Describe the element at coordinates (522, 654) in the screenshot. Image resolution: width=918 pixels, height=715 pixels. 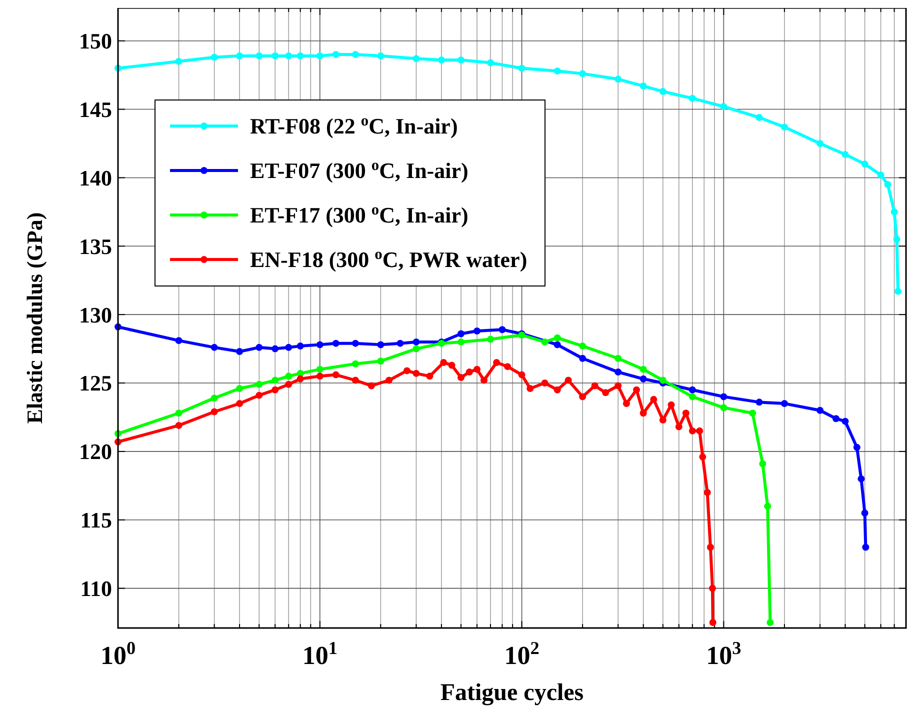
I see `x-tick-label: 10$^{2}$` at that location.